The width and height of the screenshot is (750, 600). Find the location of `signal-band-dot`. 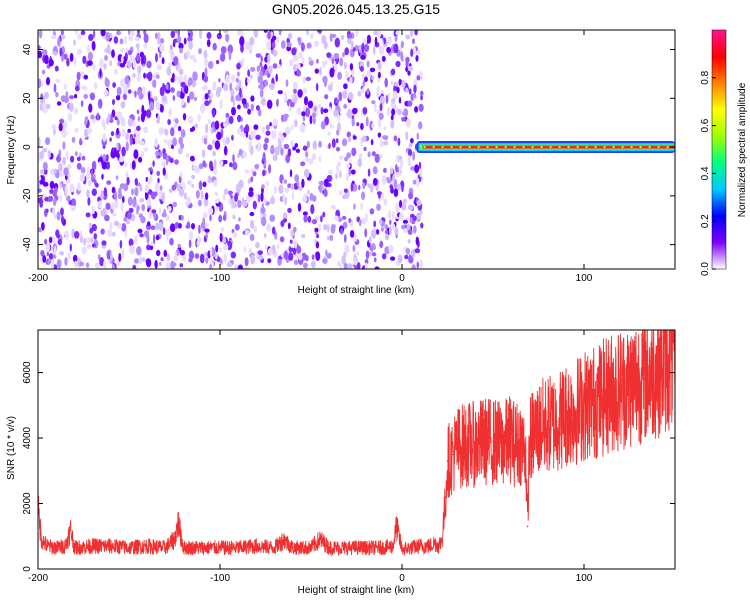

signal-band-dot is located at coordinates (487, 147).